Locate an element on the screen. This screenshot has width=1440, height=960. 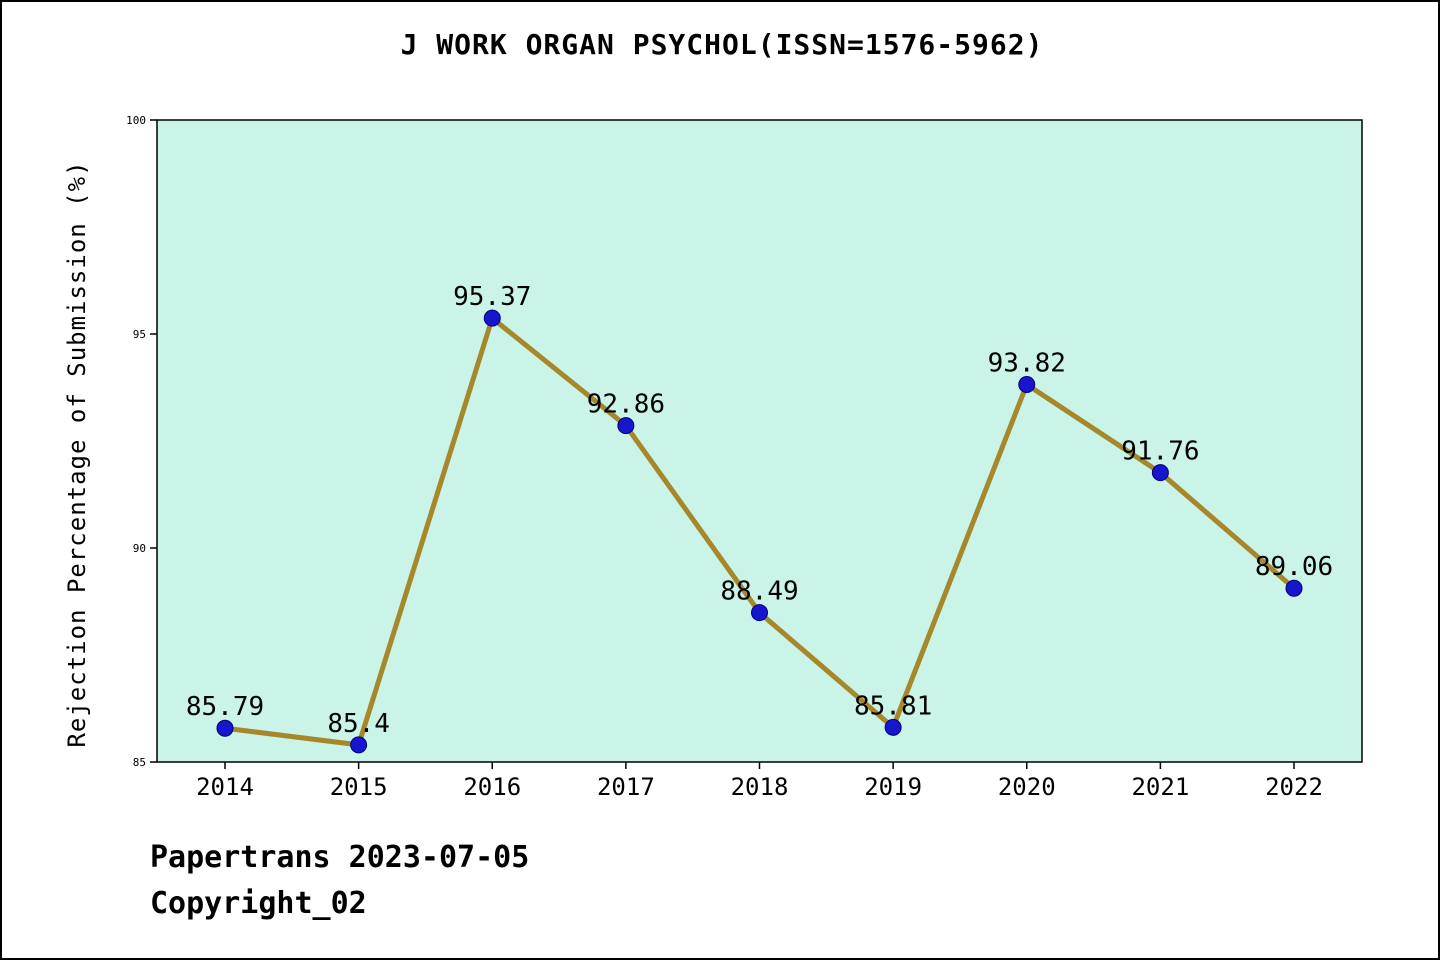
x-tick-label: 2014 is located at coordinates (225, 787).